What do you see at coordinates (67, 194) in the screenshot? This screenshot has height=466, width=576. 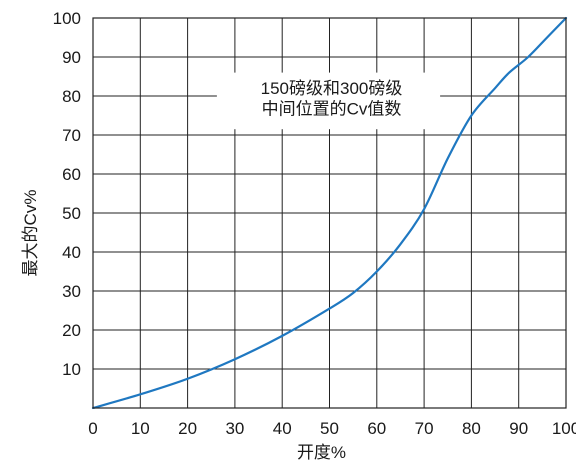 I see `y-tick-labels: 10 20 30 40 50 60 70 80 90 100` at bounding box center [67, 194].